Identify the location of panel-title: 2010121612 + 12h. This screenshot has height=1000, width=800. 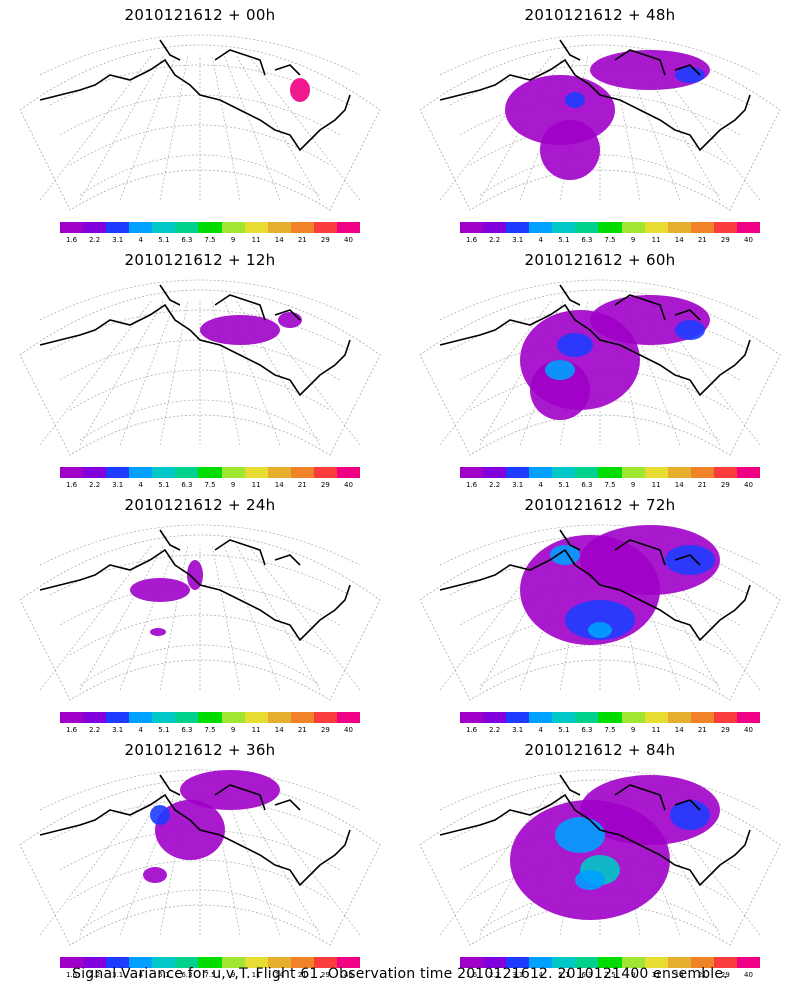
(200, 260).